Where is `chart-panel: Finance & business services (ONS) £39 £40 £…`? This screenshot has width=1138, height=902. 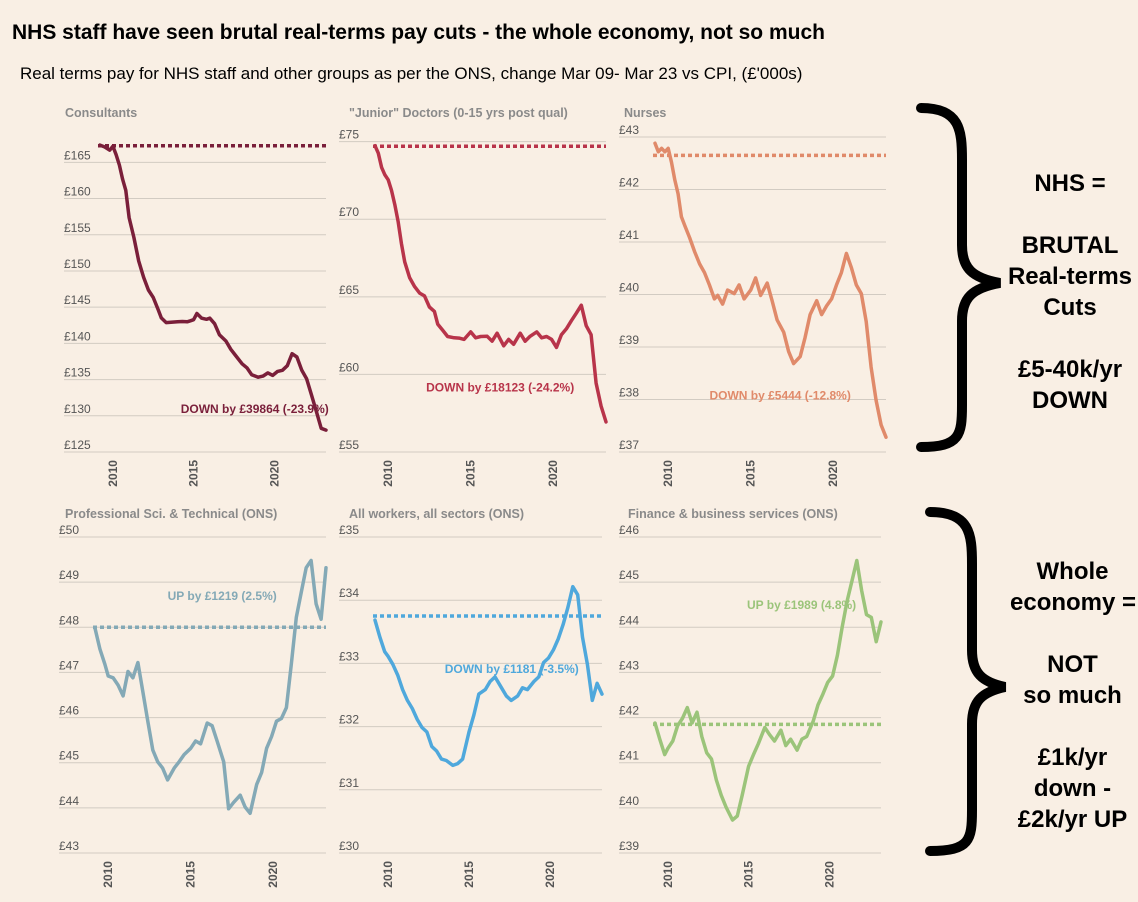 chart-panel: Finance & business services (ONS) £39 £40 £… is located at coordinates (751, 697).